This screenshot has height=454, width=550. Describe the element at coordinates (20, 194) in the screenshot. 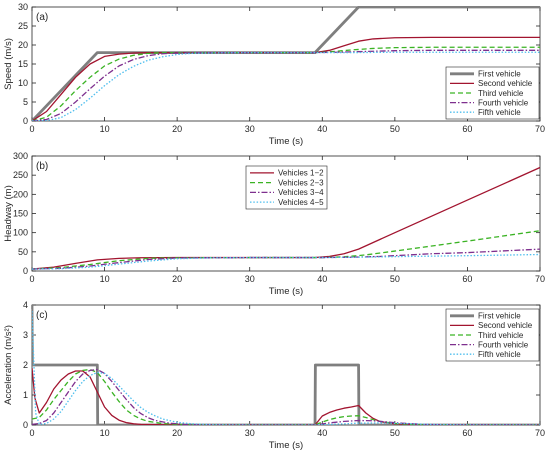

I see `y-tick-label: 200` at that location.